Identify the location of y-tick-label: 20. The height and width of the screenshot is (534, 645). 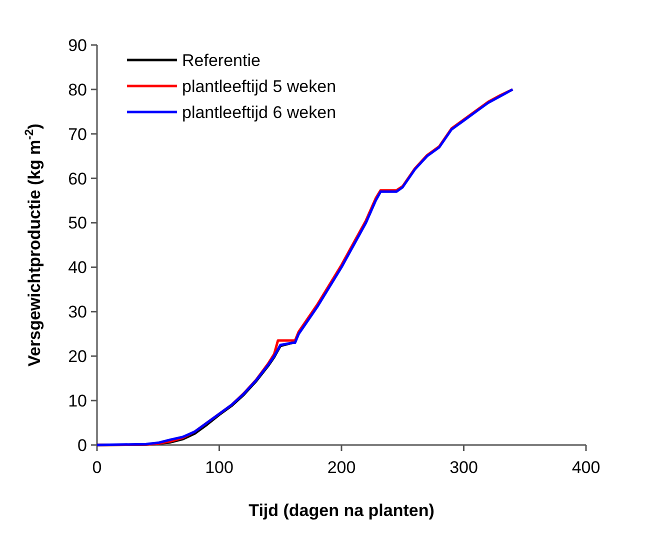
(77, 356).